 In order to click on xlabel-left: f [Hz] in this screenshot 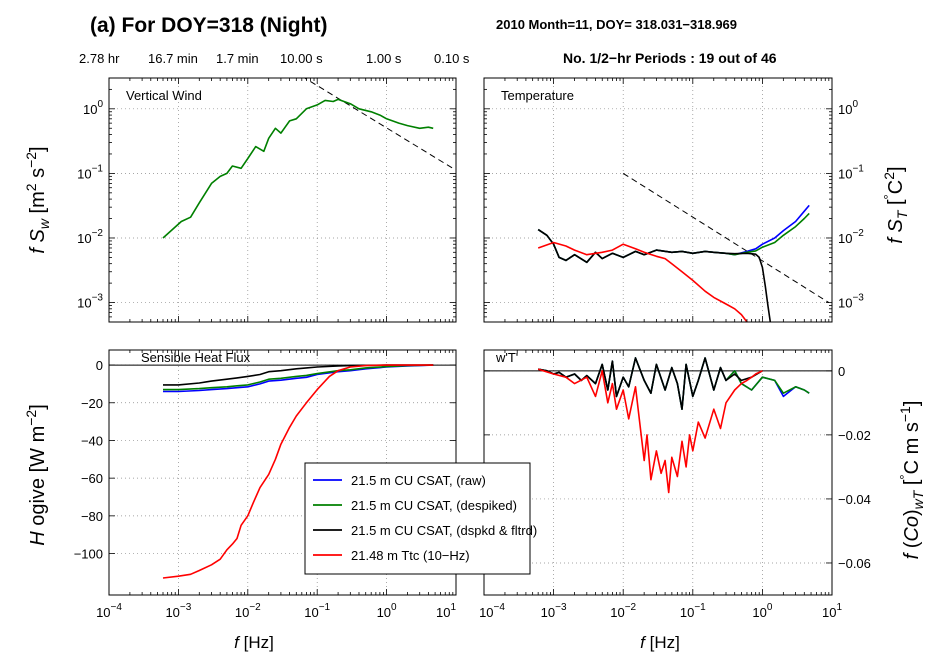, I will do `click(254, 642)`.